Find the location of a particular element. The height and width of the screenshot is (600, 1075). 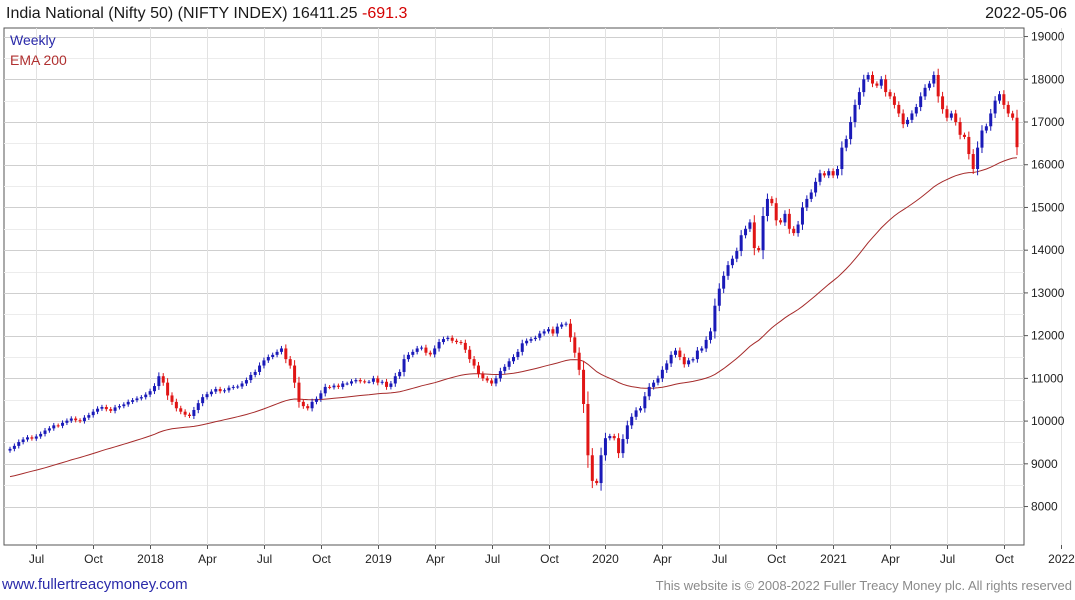

x-tick-label: Oct is located at coordinates (1004, 559).